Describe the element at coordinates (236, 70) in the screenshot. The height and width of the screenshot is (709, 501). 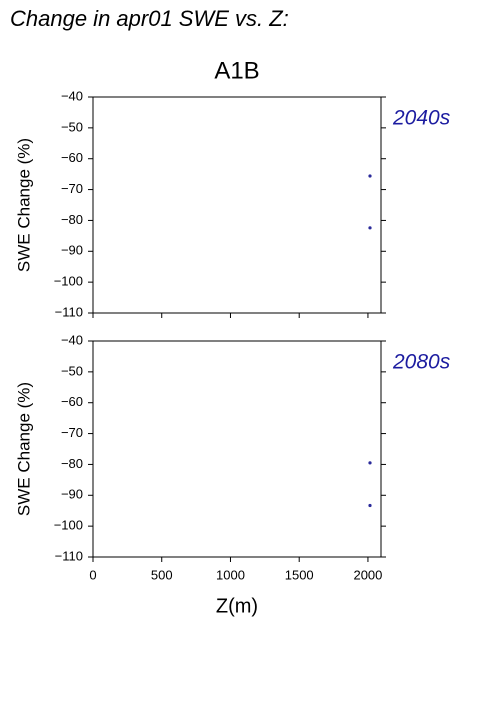
I see `chart-subtitle: A1B` at that location.